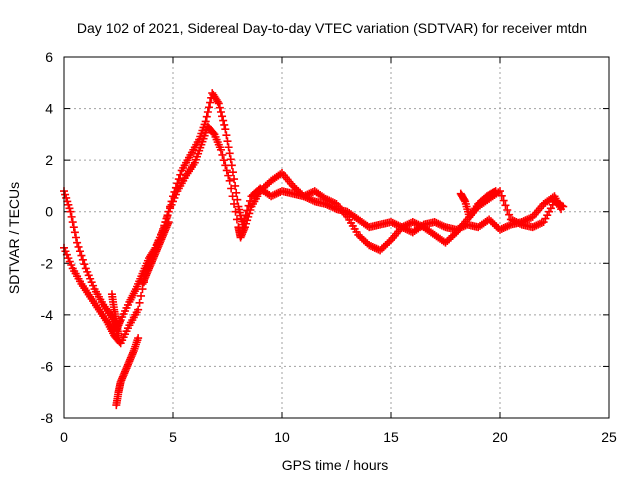 The width and height of the screenshot is (640, 480). What do you see at coordinates (14, 238) in the screenshot?
I see `y-axis-title: SDTVAR / TECUs` at bounding box center [14, 238].